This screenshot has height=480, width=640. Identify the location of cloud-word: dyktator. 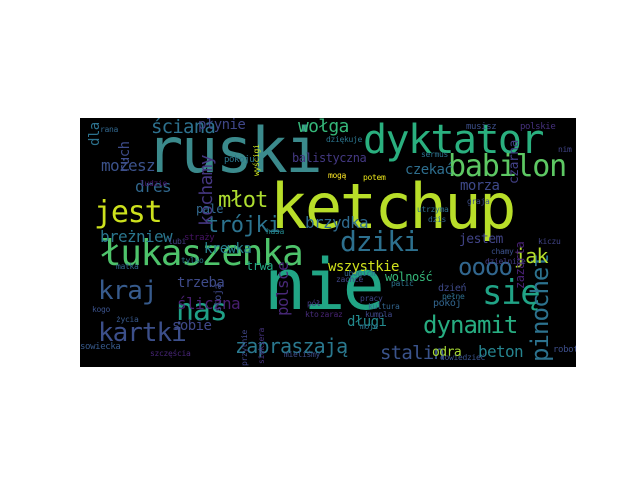
(453, 140).